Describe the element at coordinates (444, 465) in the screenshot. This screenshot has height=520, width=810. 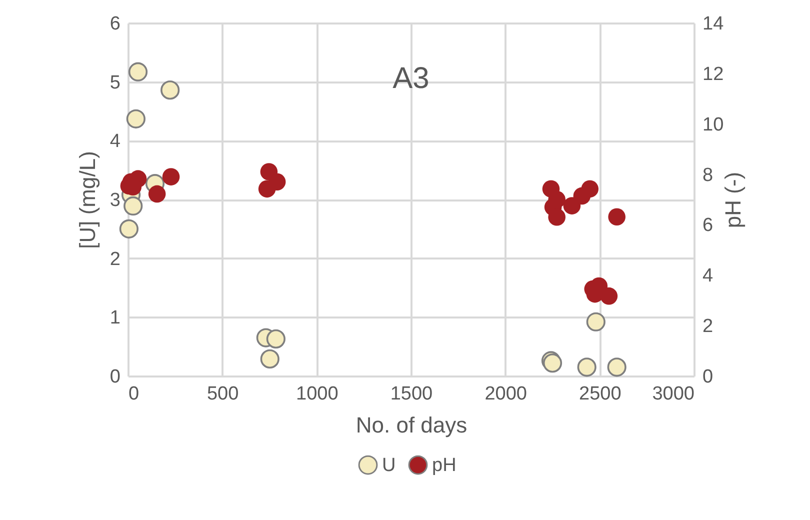
I see `legend-label: pH` at that location.